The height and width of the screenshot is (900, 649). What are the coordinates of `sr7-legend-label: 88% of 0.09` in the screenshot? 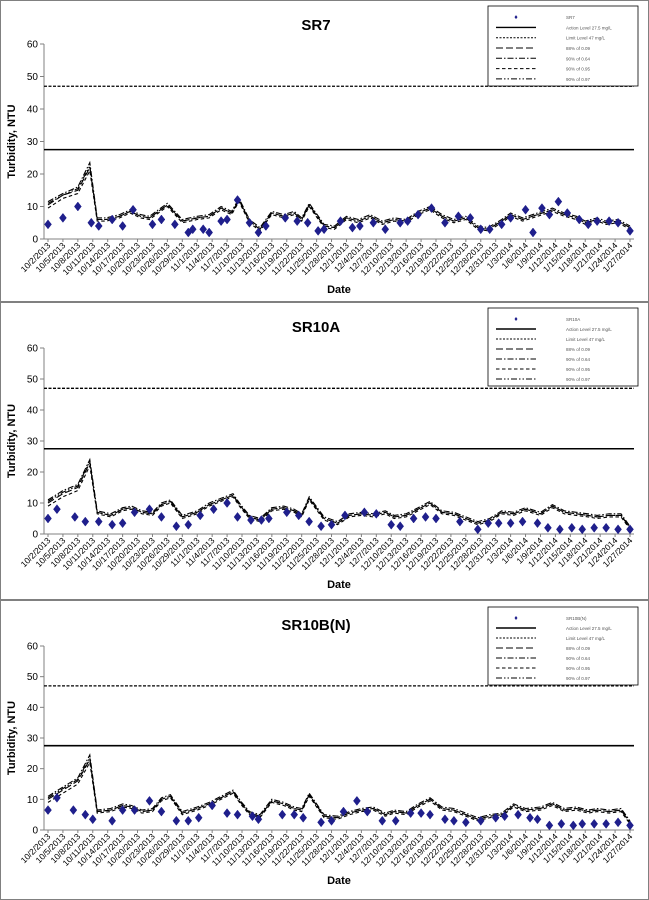 It's located at (578, 48).